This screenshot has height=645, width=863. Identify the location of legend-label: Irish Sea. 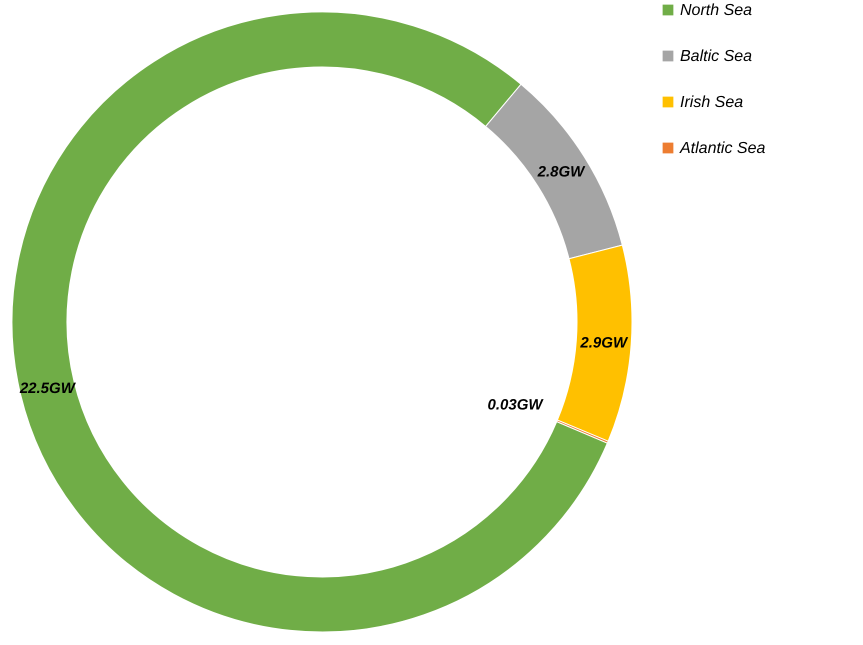
(712, 102).